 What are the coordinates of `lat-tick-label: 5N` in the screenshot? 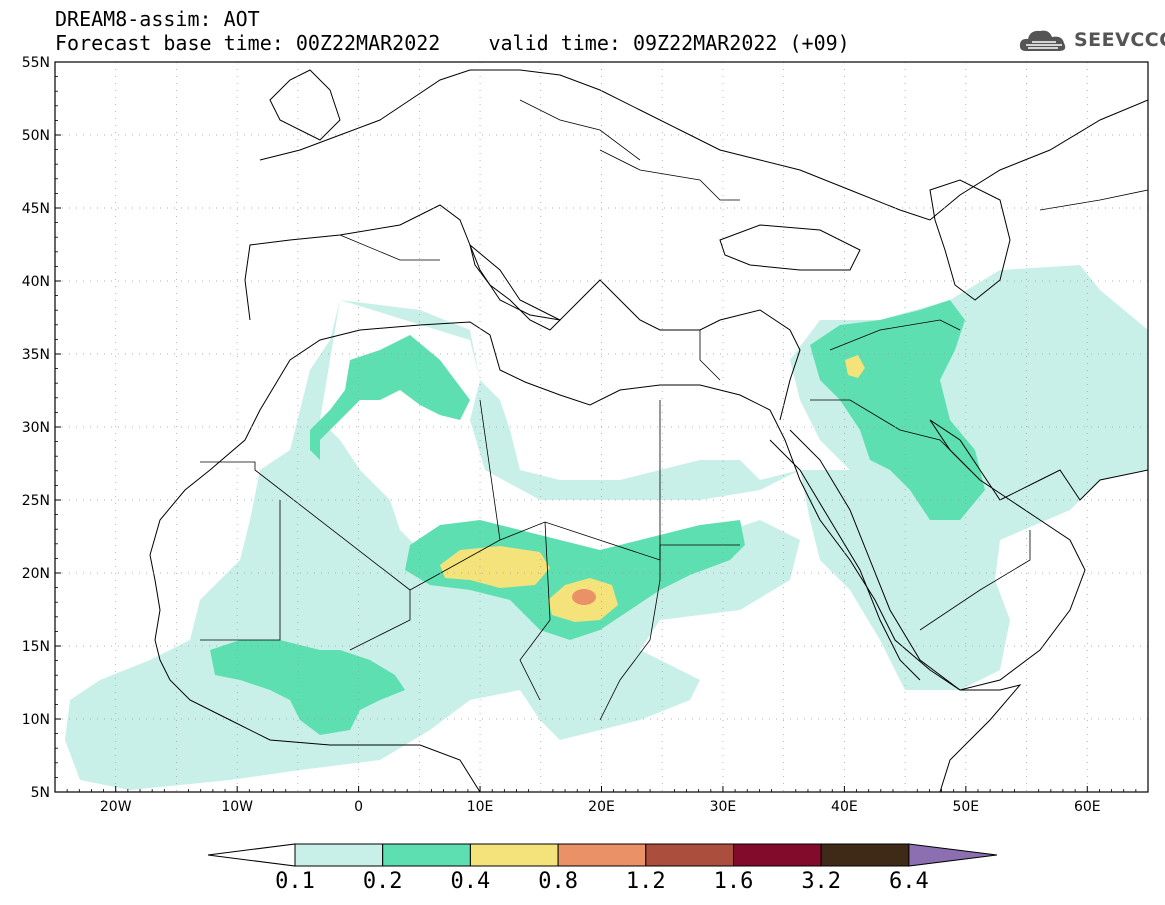 It's located at (40, 793).